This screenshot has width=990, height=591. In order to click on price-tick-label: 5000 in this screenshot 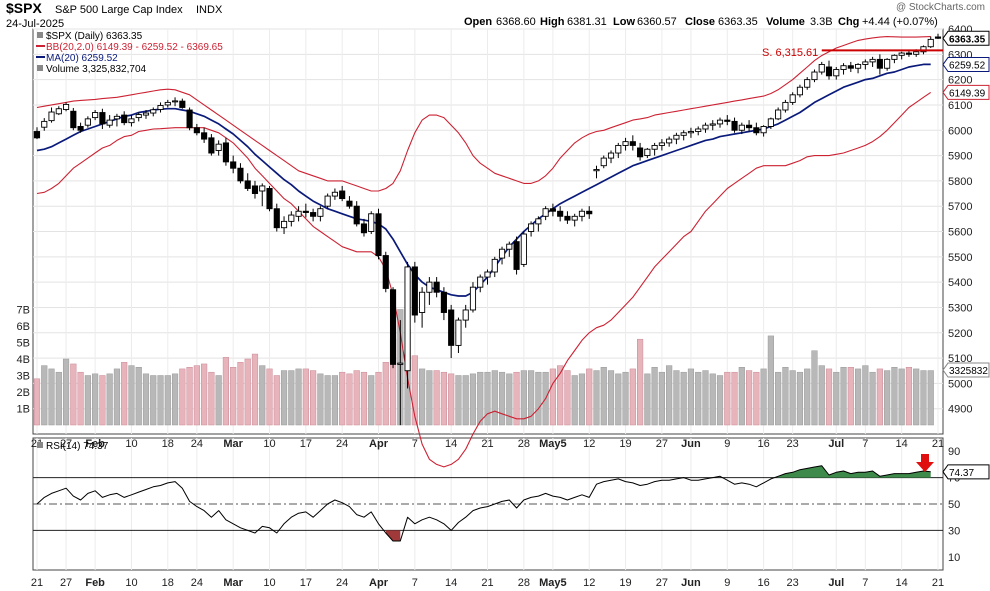, I will do `click(960, 384)`.